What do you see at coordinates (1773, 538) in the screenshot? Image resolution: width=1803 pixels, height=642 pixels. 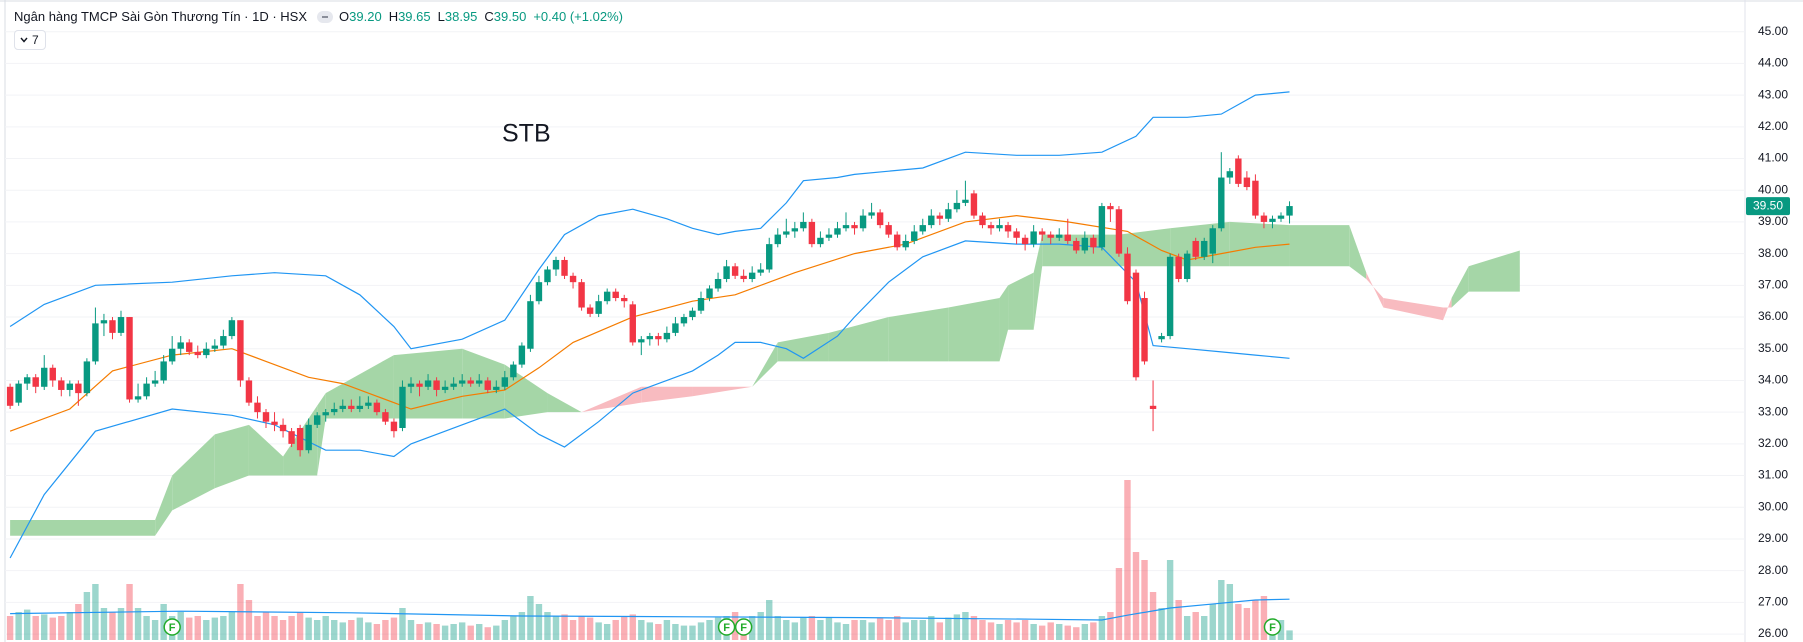 I see `y-tick-label: 29.00` at bounding box center [1773, 538].